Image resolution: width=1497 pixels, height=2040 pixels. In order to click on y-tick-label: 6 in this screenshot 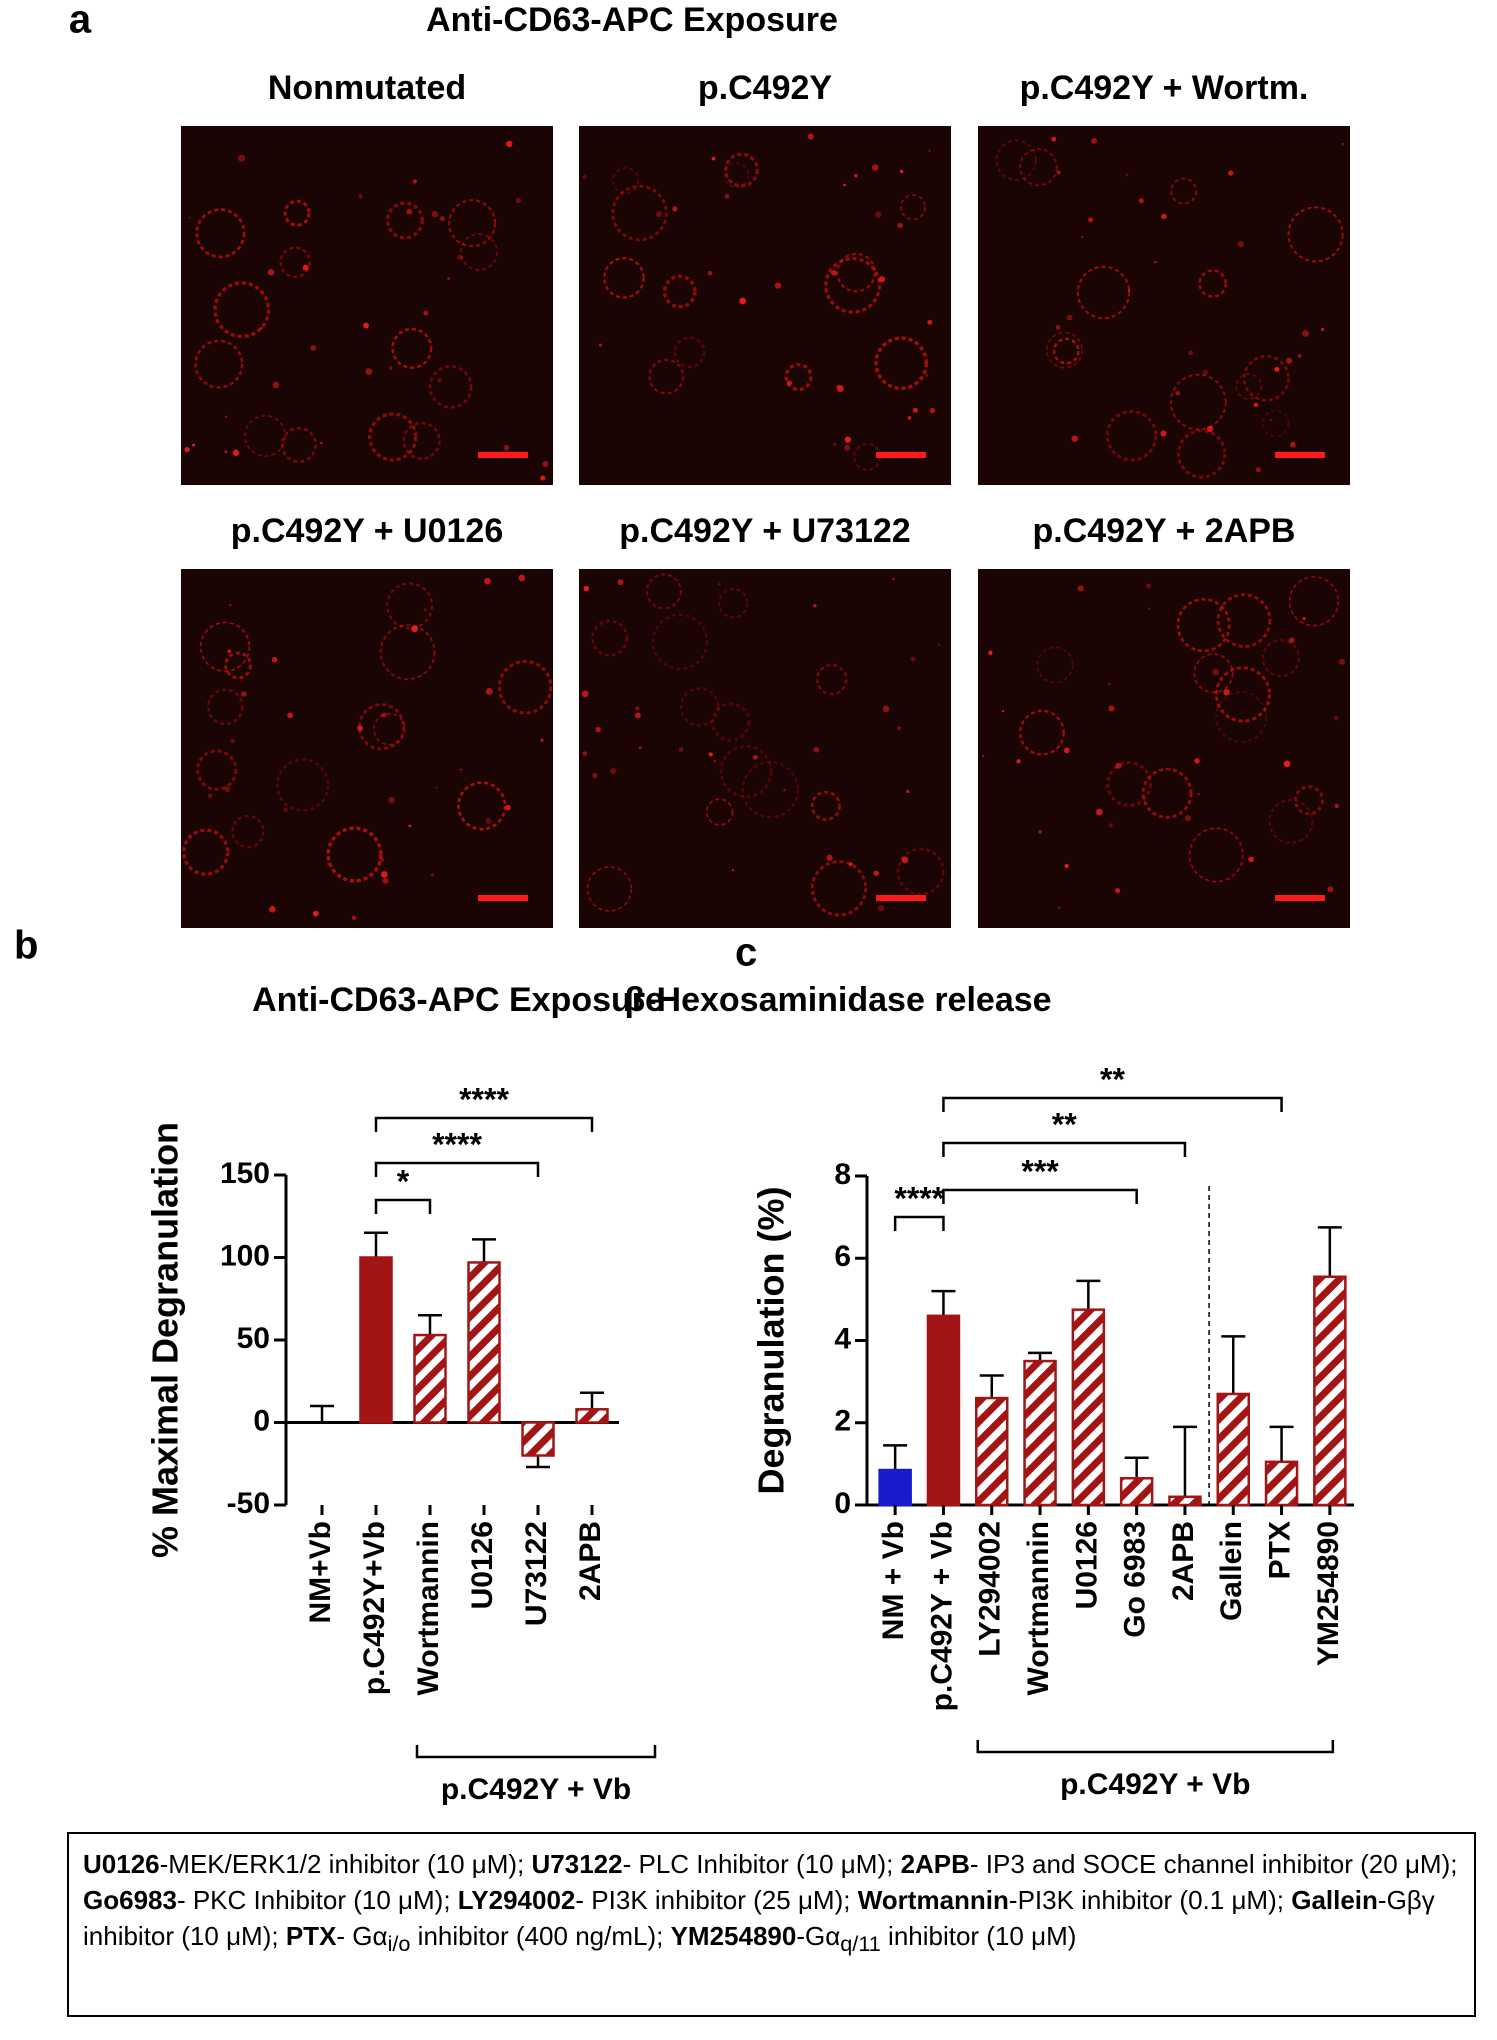, I will do `click(842, 1256)`.